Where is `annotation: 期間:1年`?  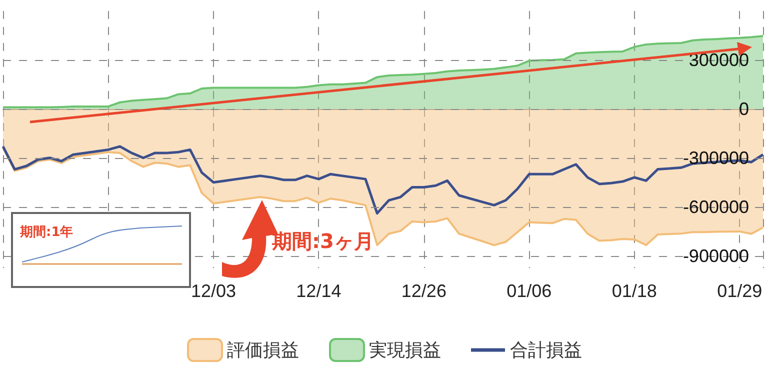 annotation: 期間:1年 is located at coordinates (46, 232).